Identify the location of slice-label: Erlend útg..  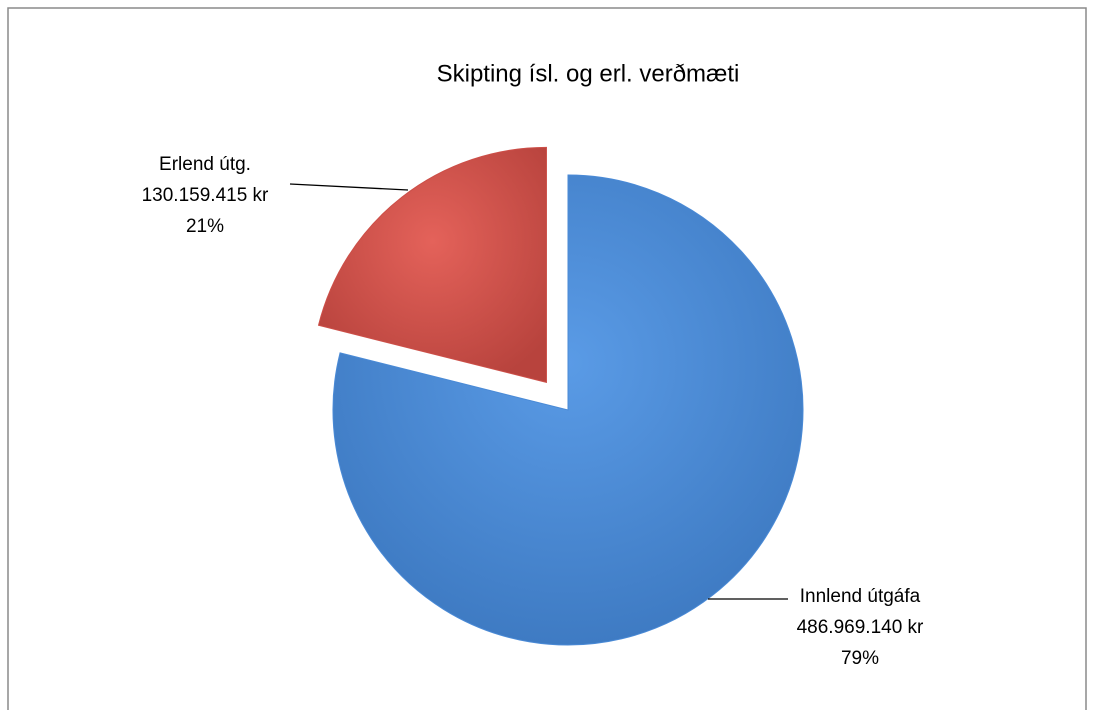
(205, 164).